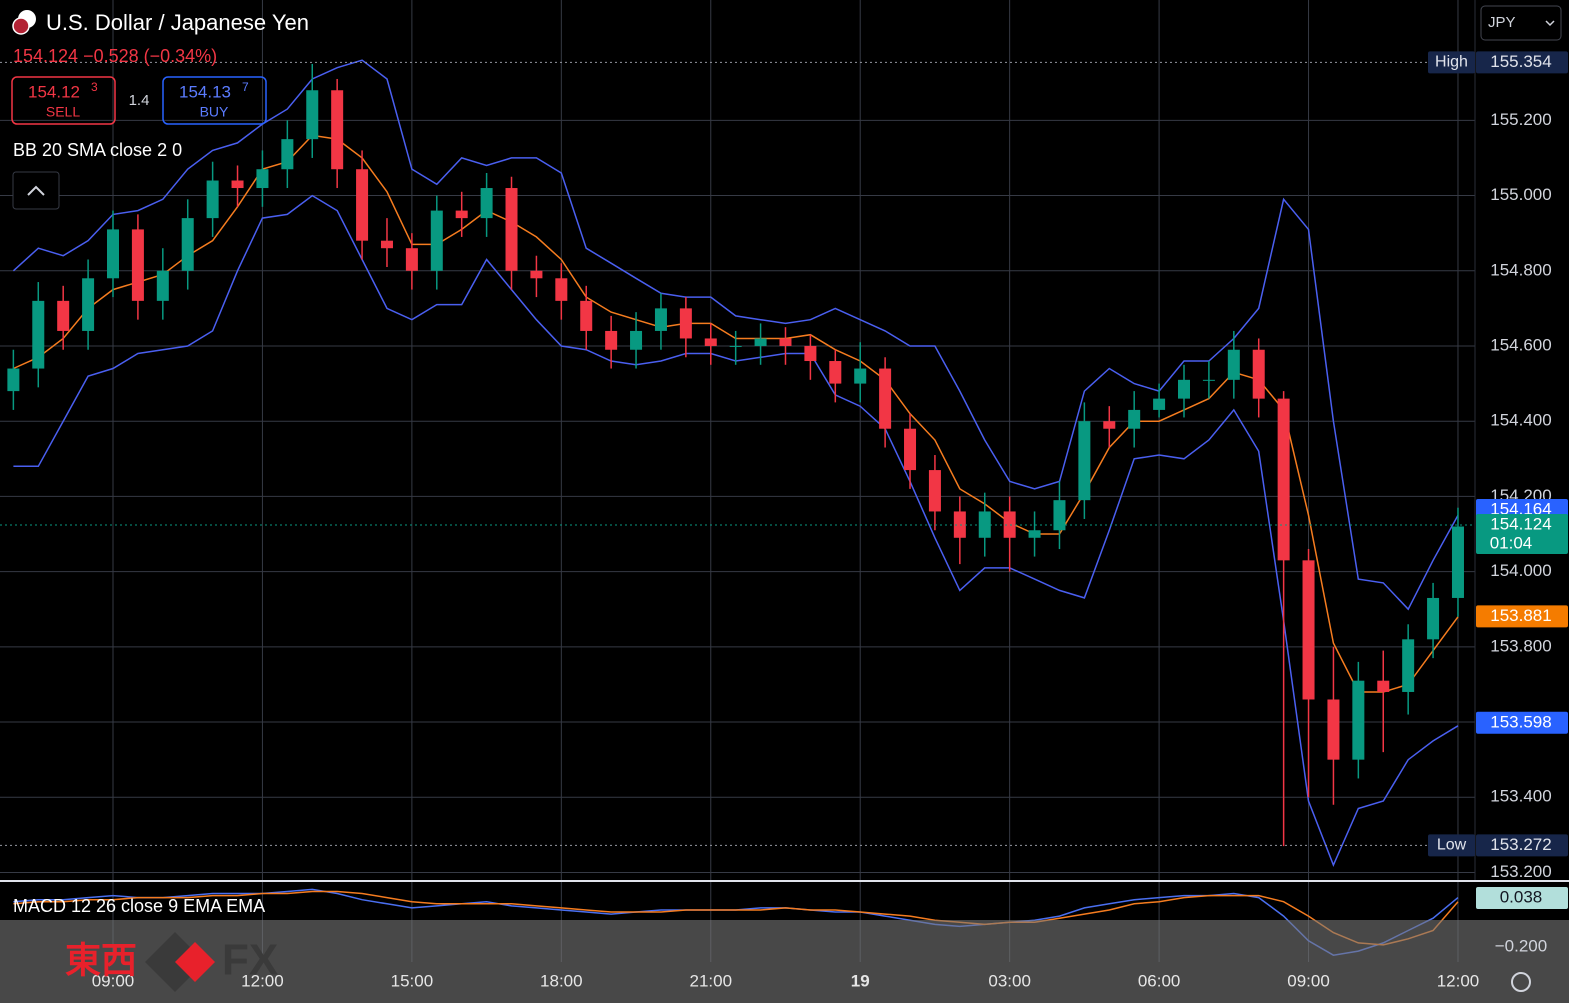 Image resolution: width=1569 pixels, height=1003 pixels. What do you see at coordinates (1520, 570) in the screenshot?
I see `y-tick-label: 154.000` at bounding box center [1520, 570].